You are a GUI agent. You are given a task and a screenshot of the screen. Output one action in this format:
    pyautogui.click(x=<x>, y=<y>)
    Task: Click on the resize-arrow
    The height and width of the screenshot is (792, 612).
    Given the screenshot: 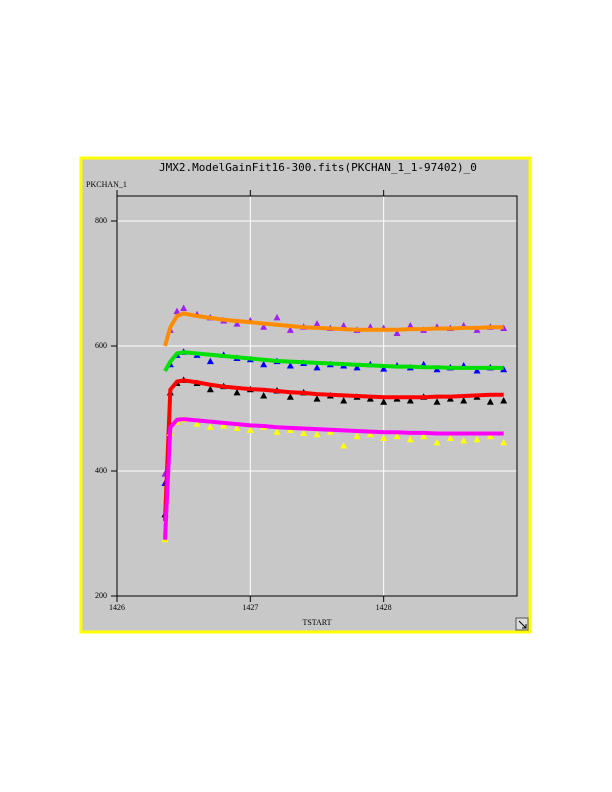 What is the action you would take?
    pyautogui.click(x=522, y=624)
    